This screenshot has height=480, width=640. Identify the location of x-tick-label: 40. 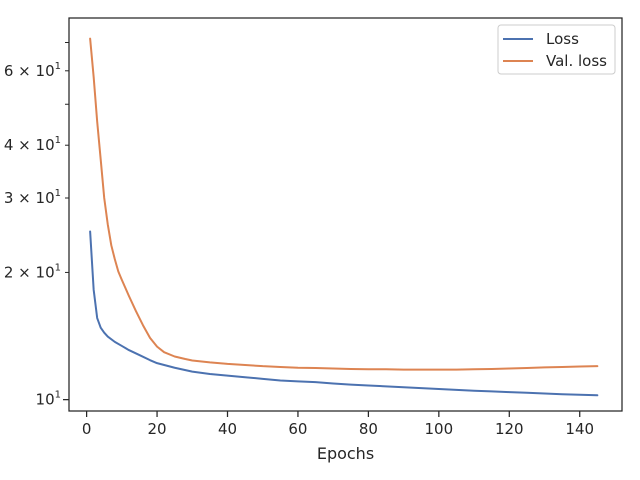
(227, 429).